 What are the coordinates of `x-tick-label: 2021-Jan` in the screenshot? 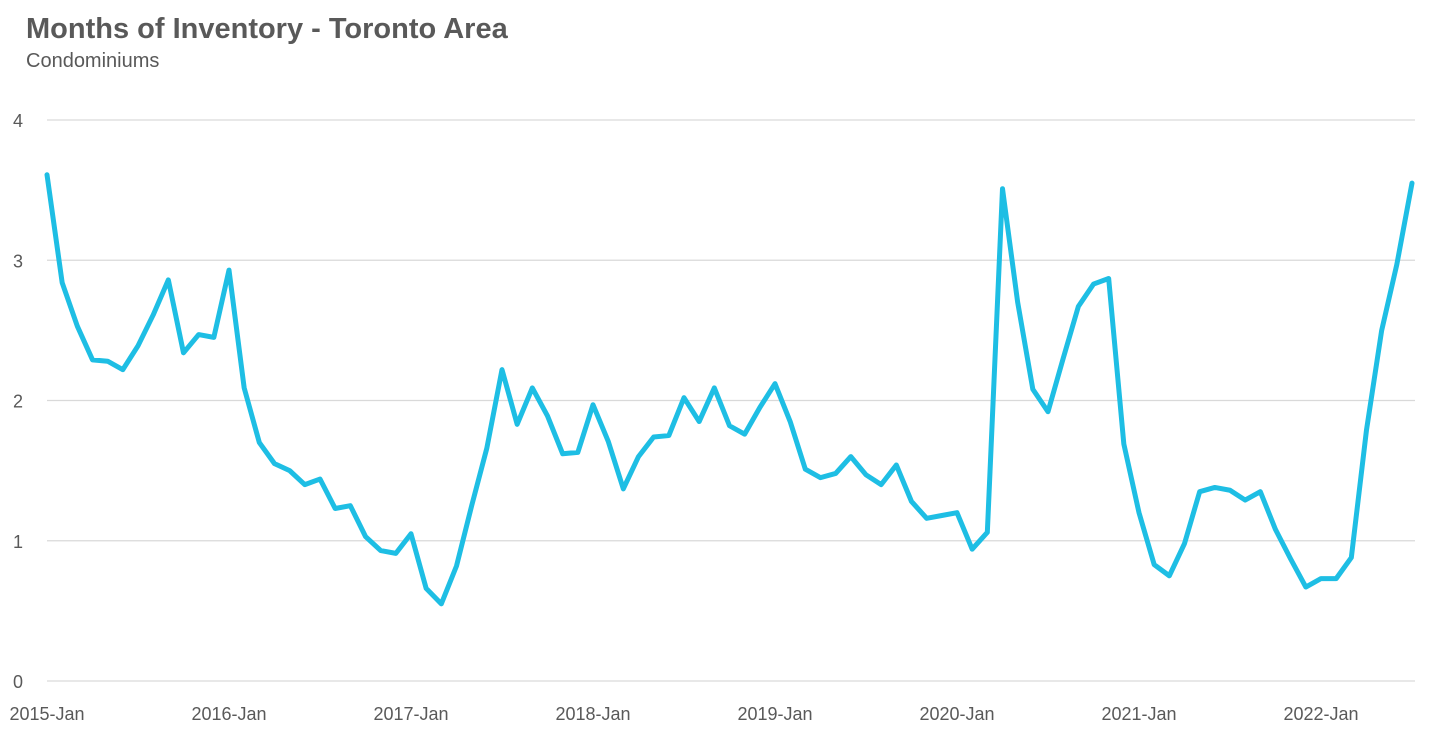 It's located at (1138, 714).